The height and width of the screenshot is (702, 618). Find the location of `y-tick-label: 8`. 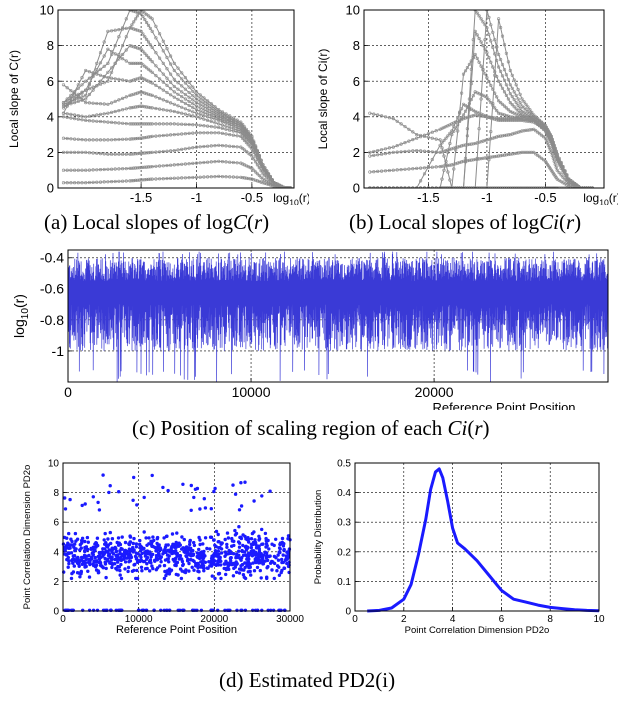

y-tick-label: 8 is located at coordinates (356, 45).